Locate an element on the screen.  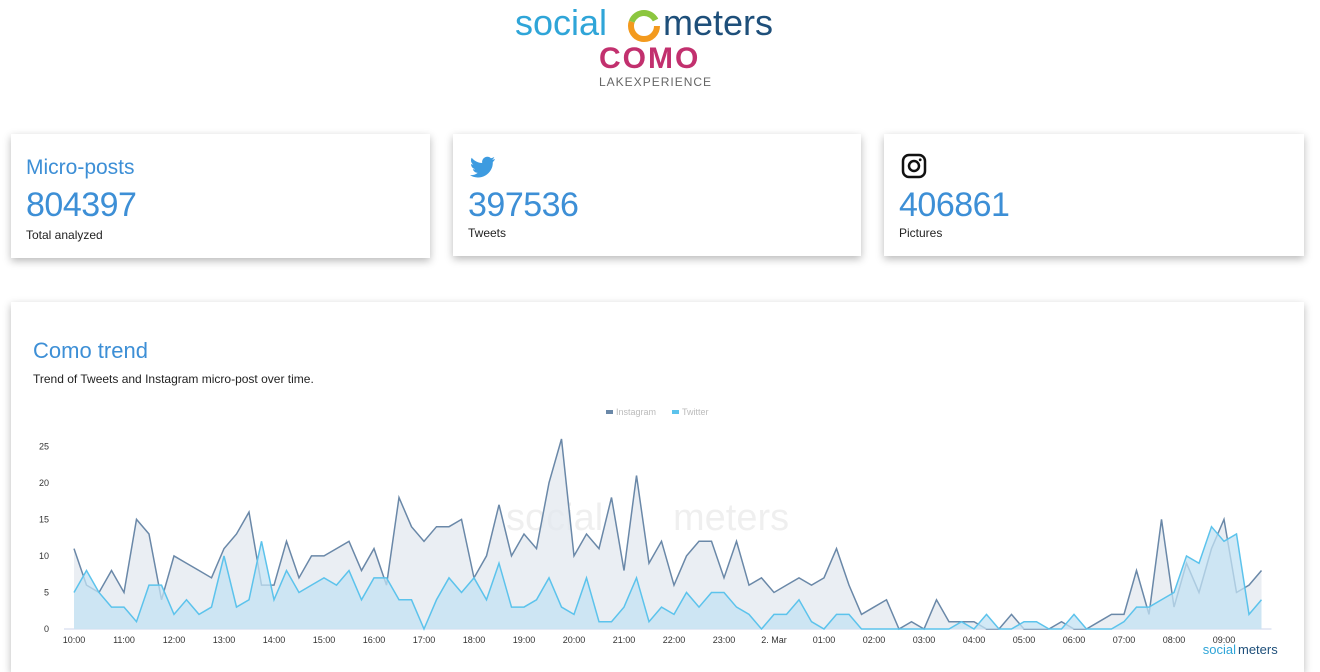
x-tick-label: 02:00 is located at coordinates (874, 640).